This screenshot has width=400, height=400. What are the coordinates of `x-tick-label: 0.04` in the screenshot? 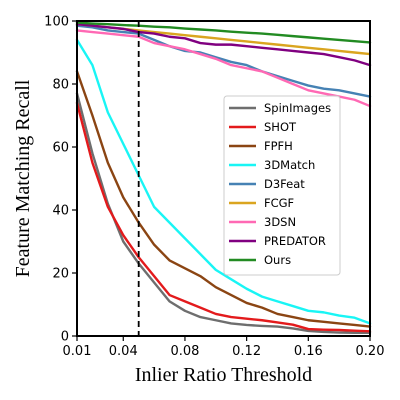 It's located at (123, 351).